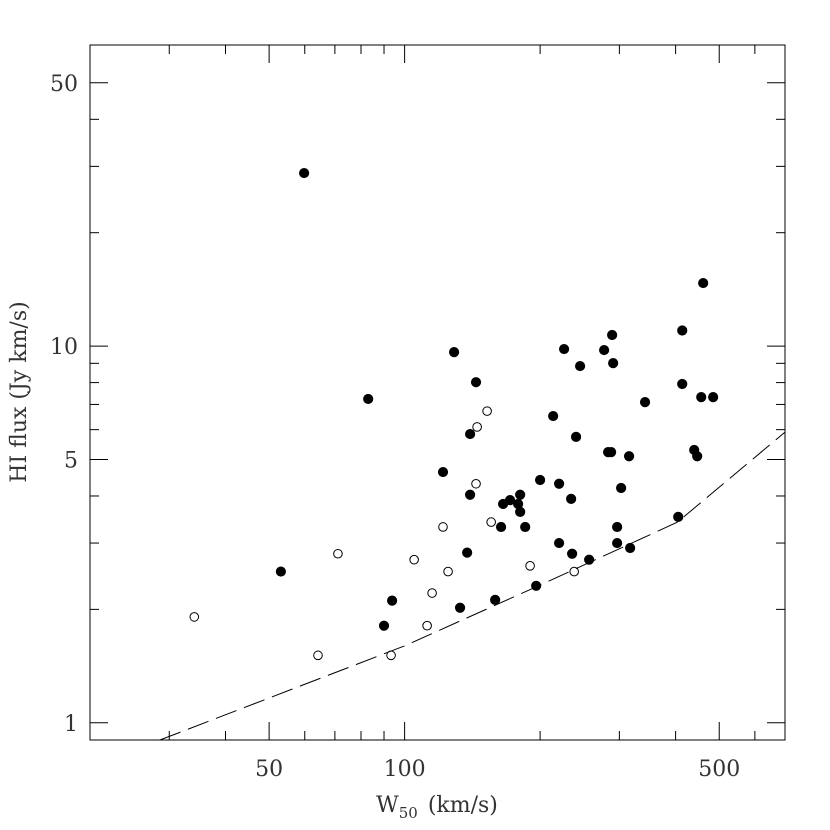  Describe the element at coordinates (269, 769) in the screenshot. I see `x-tick-label: 50` at that location.